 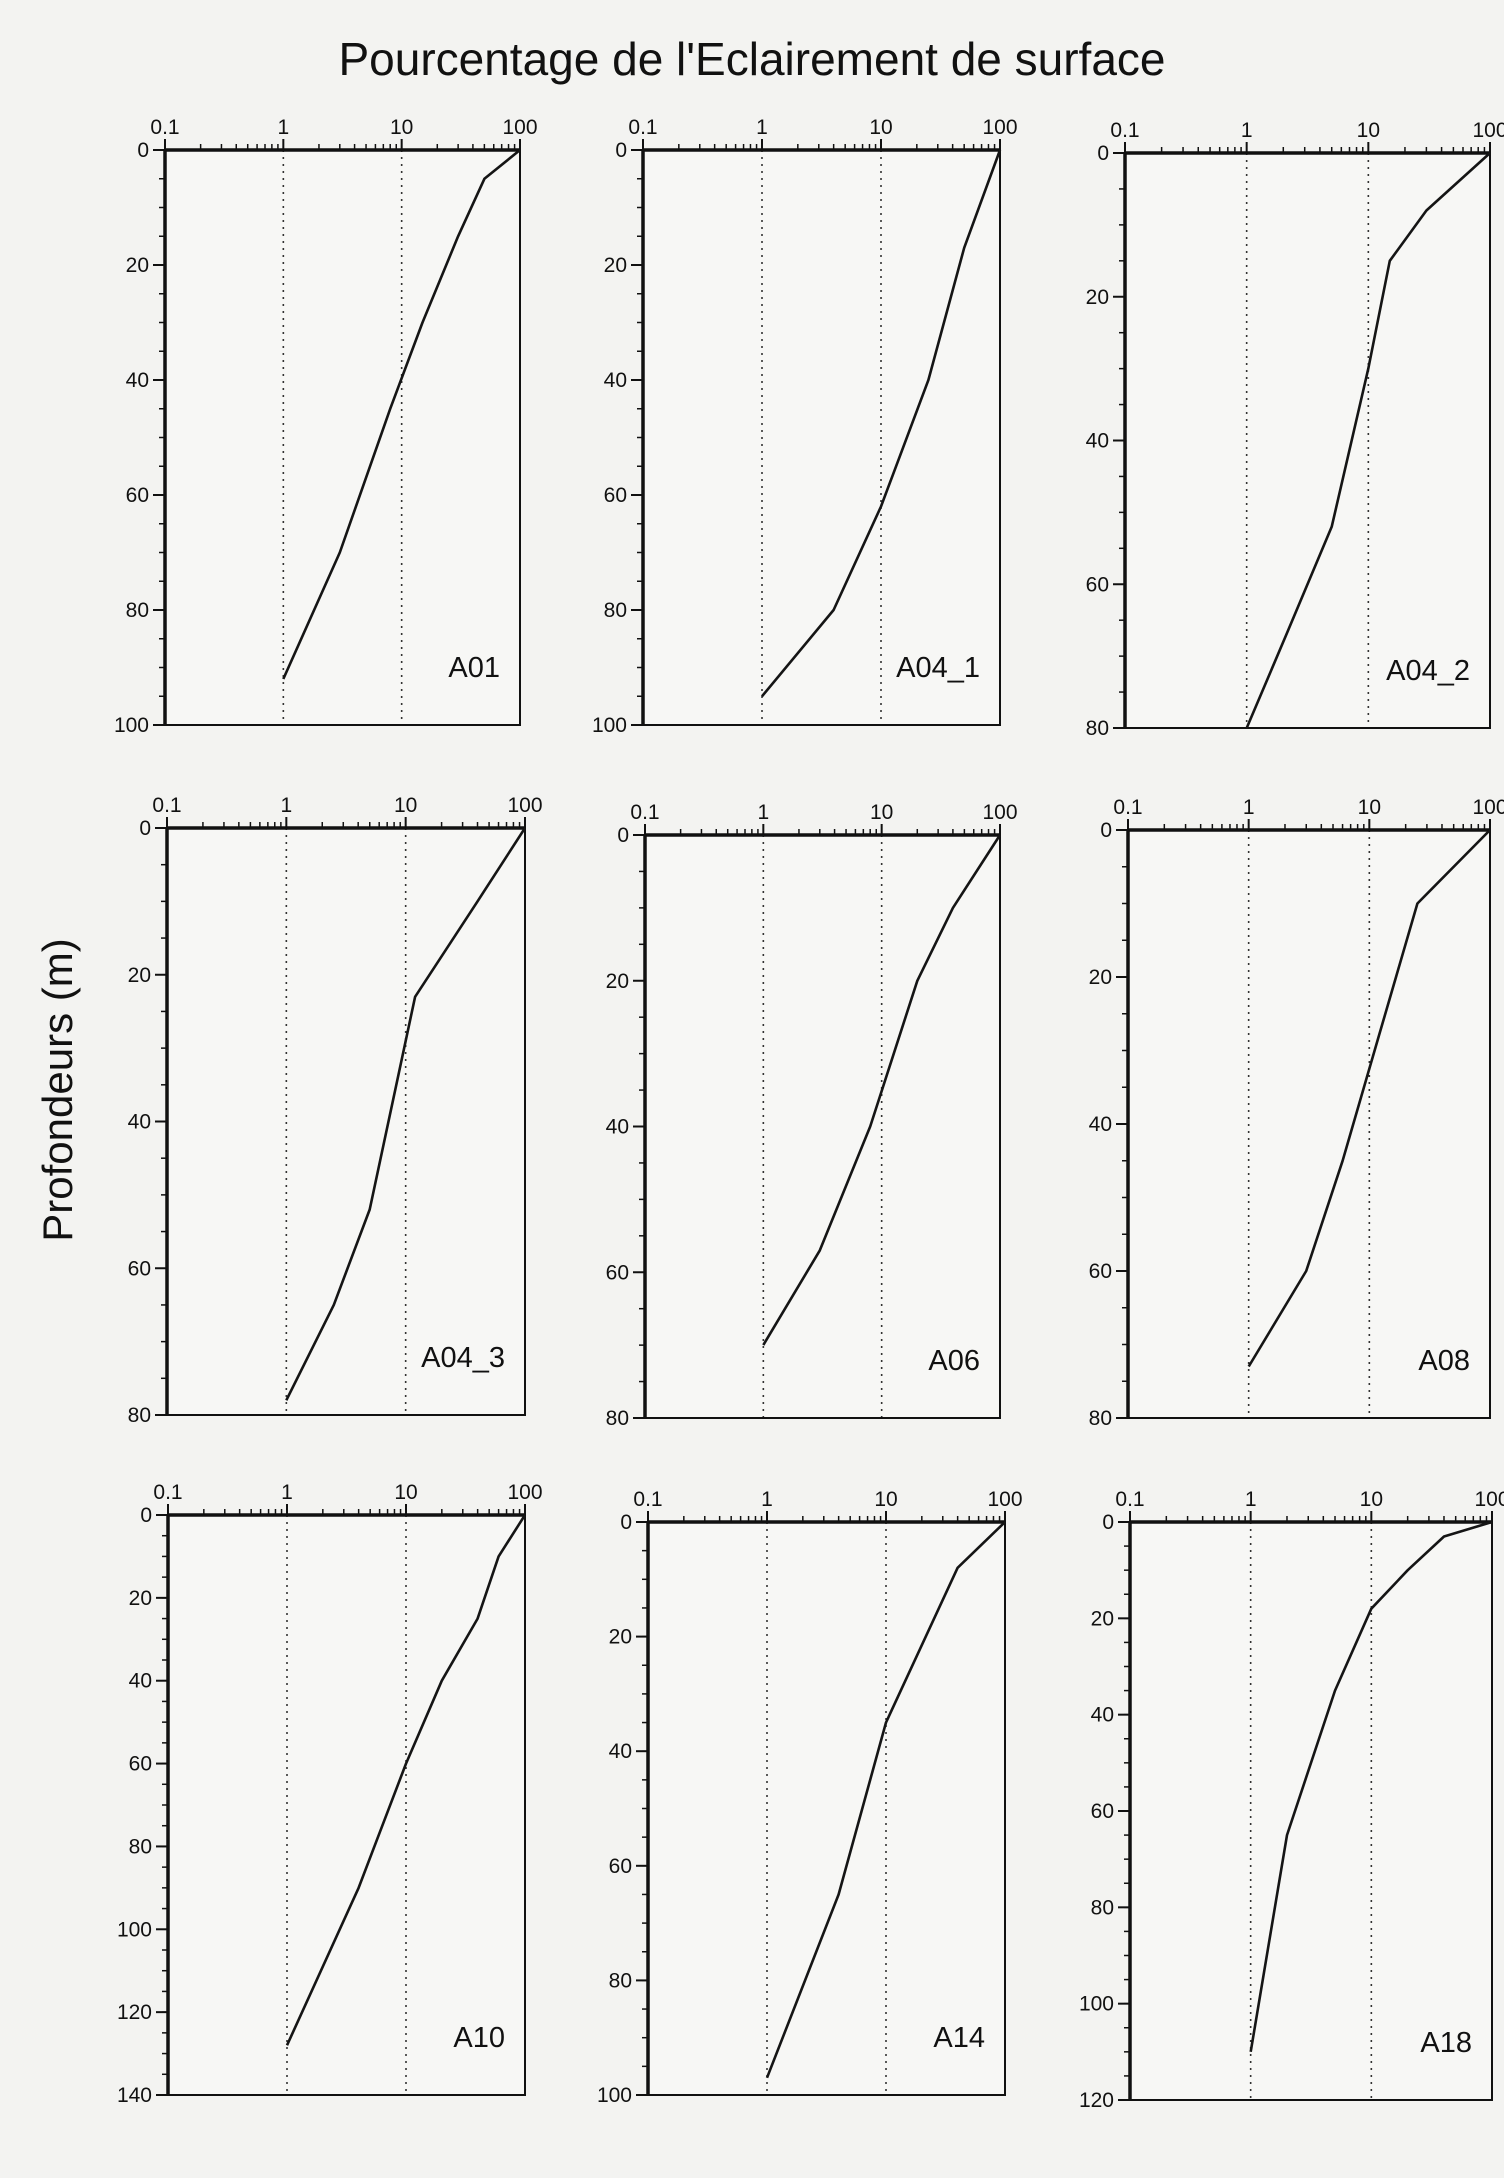 I want to click on panel-a04_2: 0.1 1 10 100 0 20 40 60 80 A04_2, so click(x=1295, y=429).